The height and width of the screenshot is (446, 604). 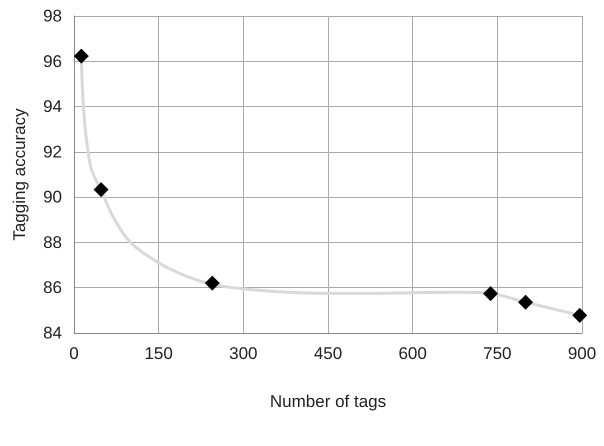 What do you see at coordinates (52, 242) in the screenshot?
I see `y-tick-label: 88` at bounding box center [52, 242].